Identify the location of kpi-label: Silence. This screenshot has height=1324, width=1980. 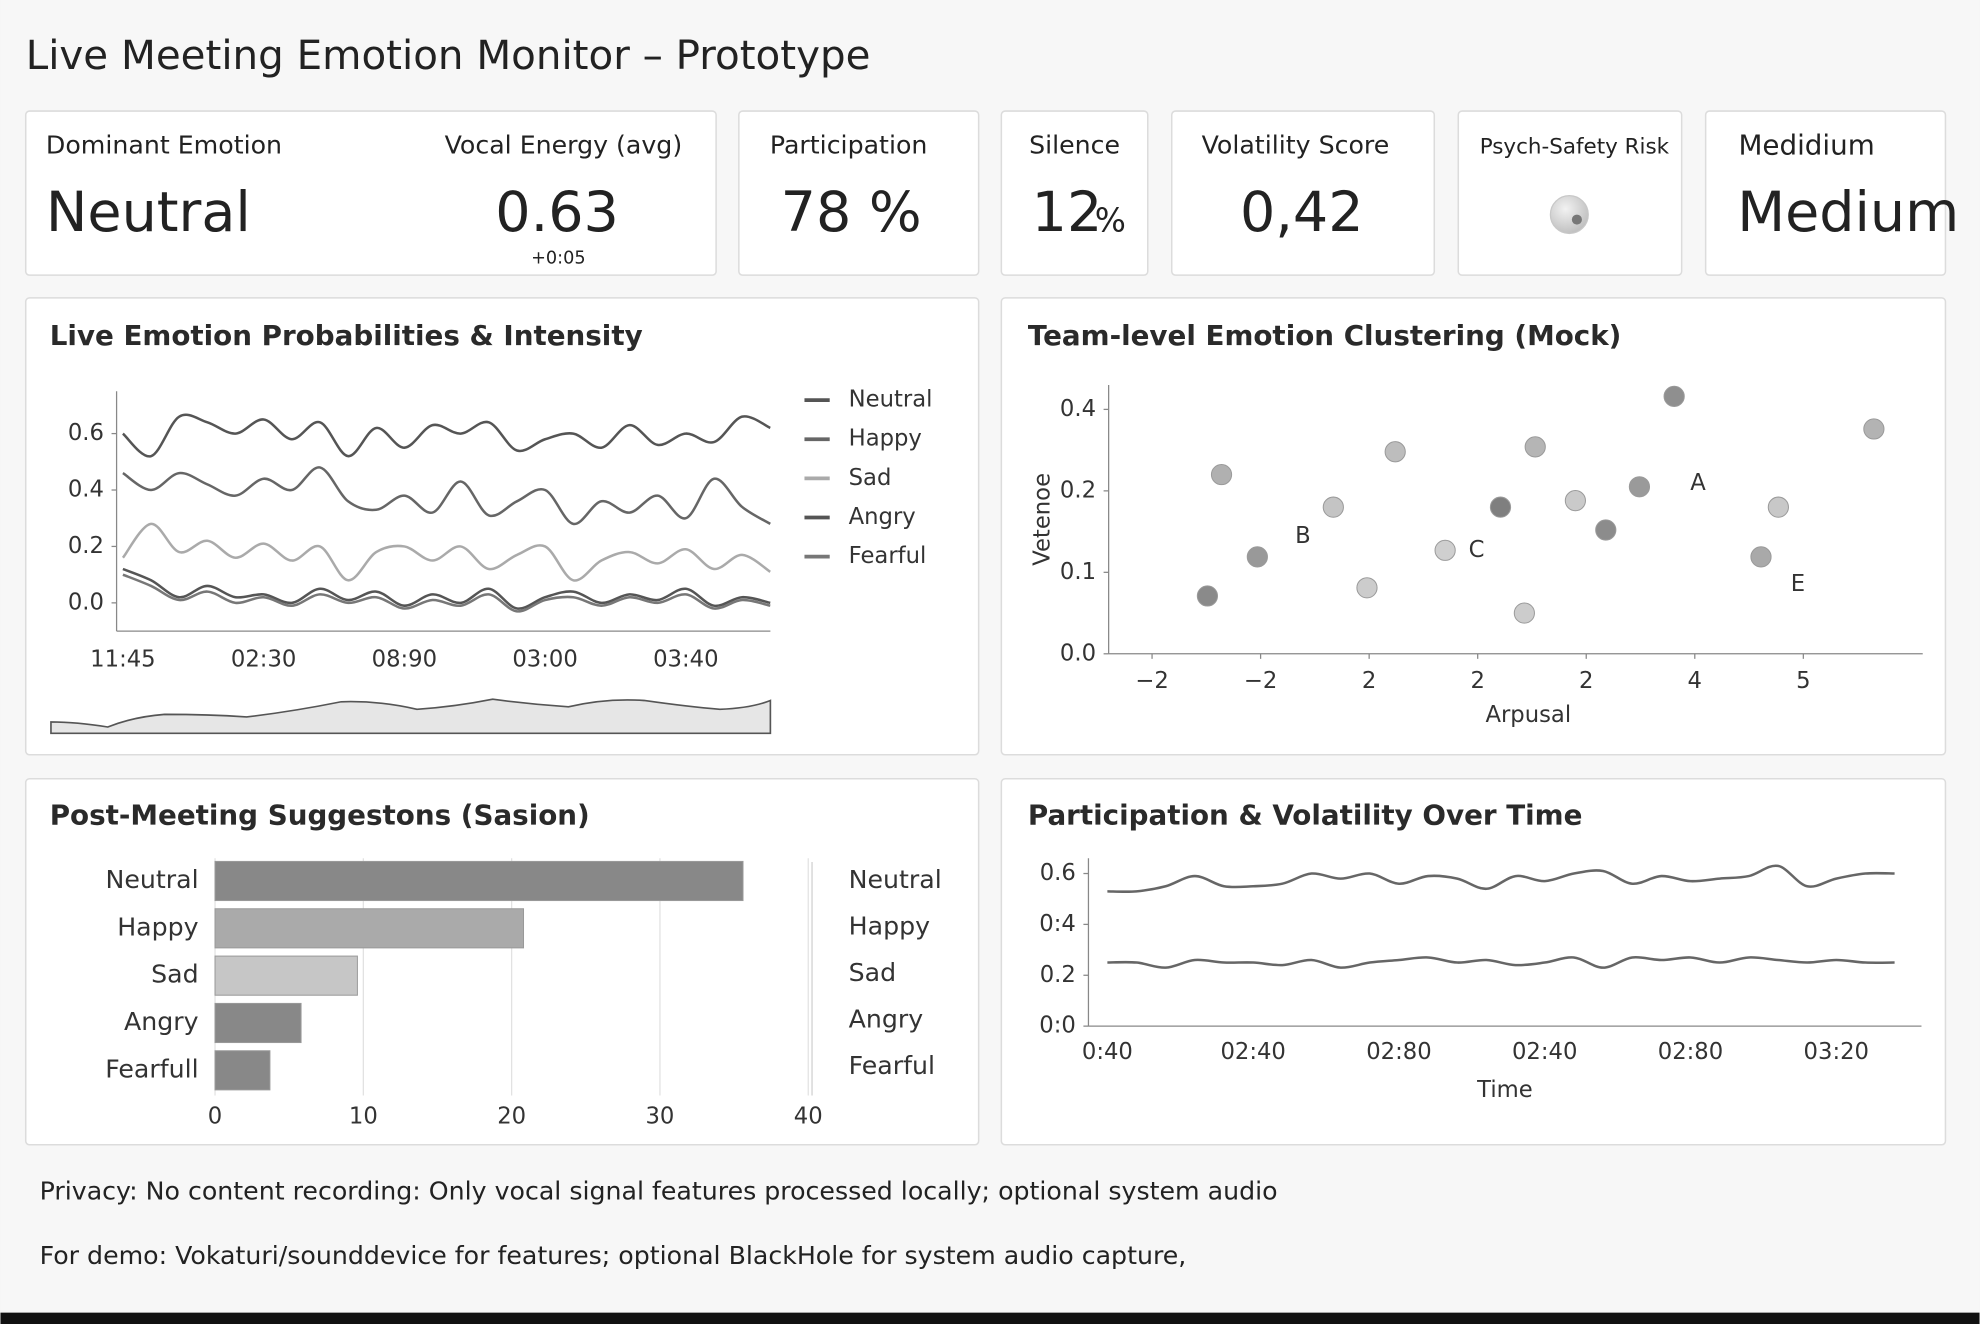
(1074, 144).